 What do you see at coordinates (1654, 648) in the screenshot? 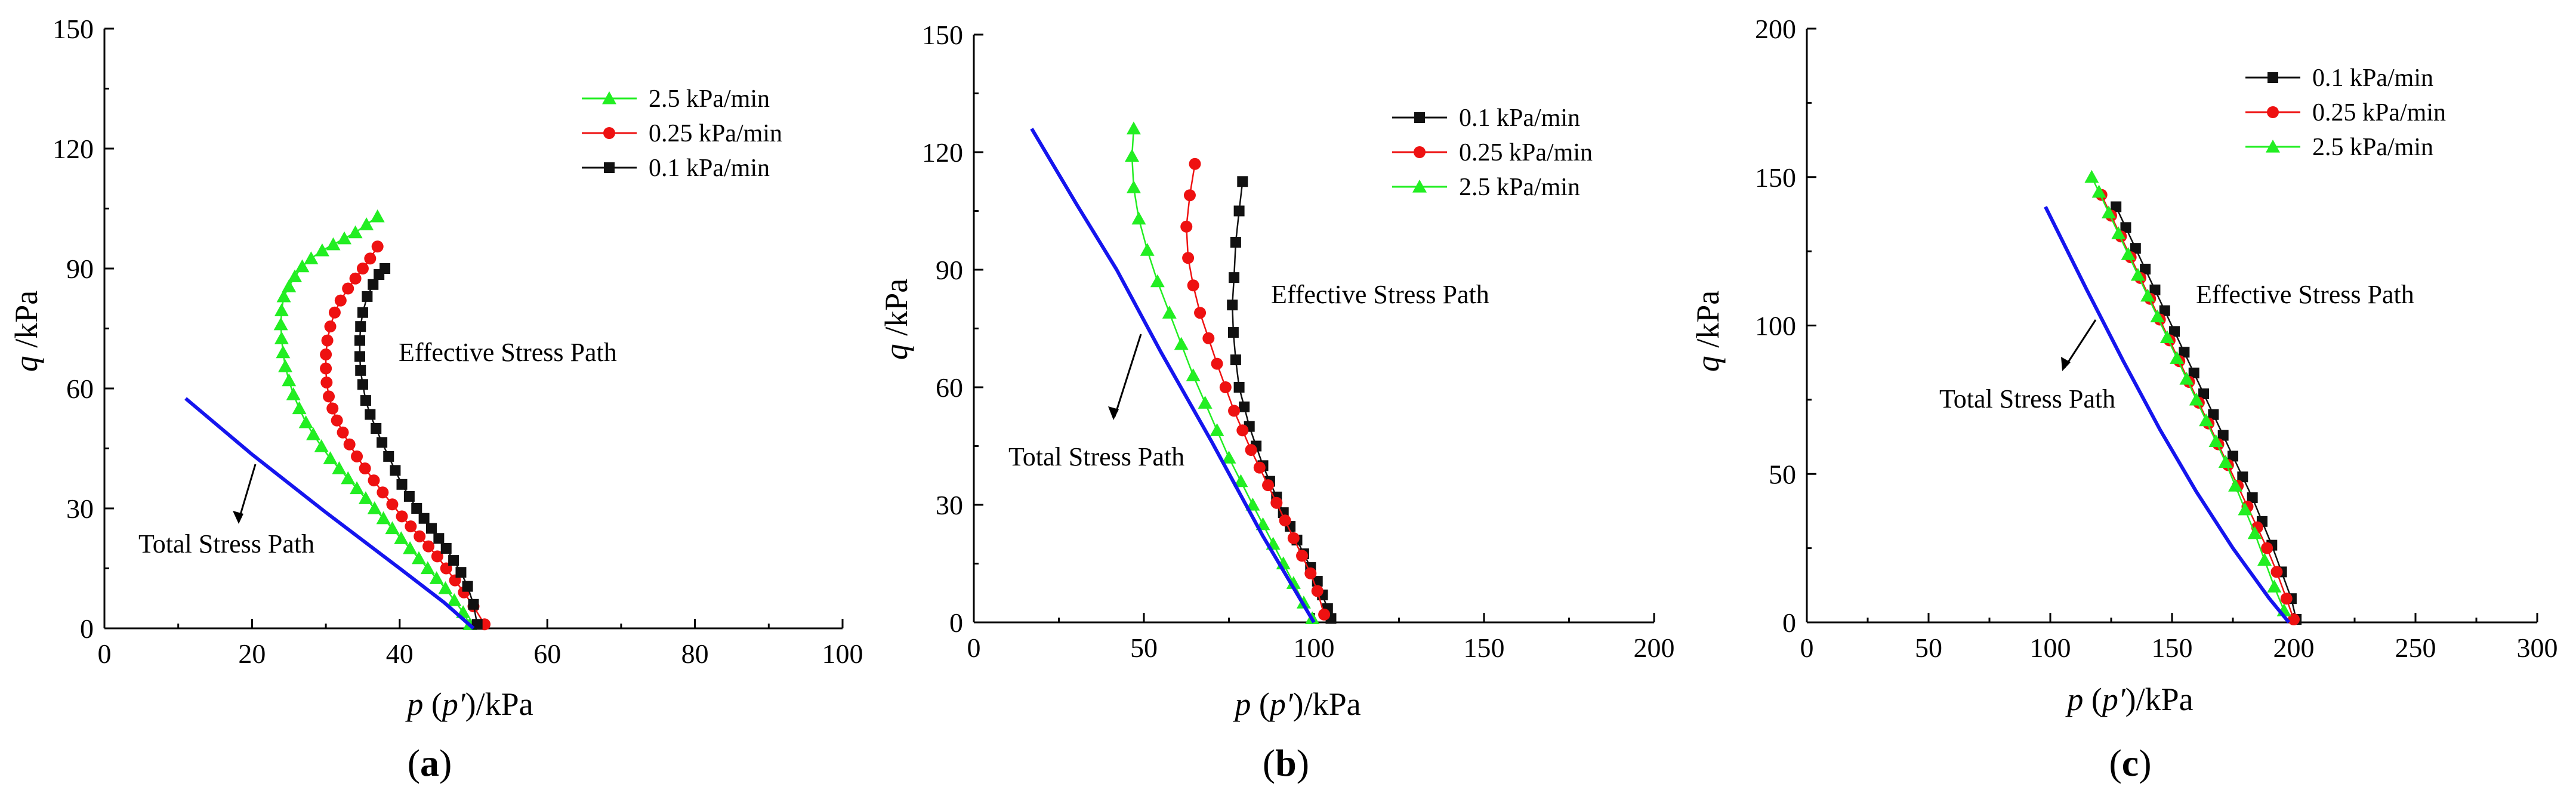
I see `panel-b-x-tick-label: 200` at bounding box center [1654, 648].